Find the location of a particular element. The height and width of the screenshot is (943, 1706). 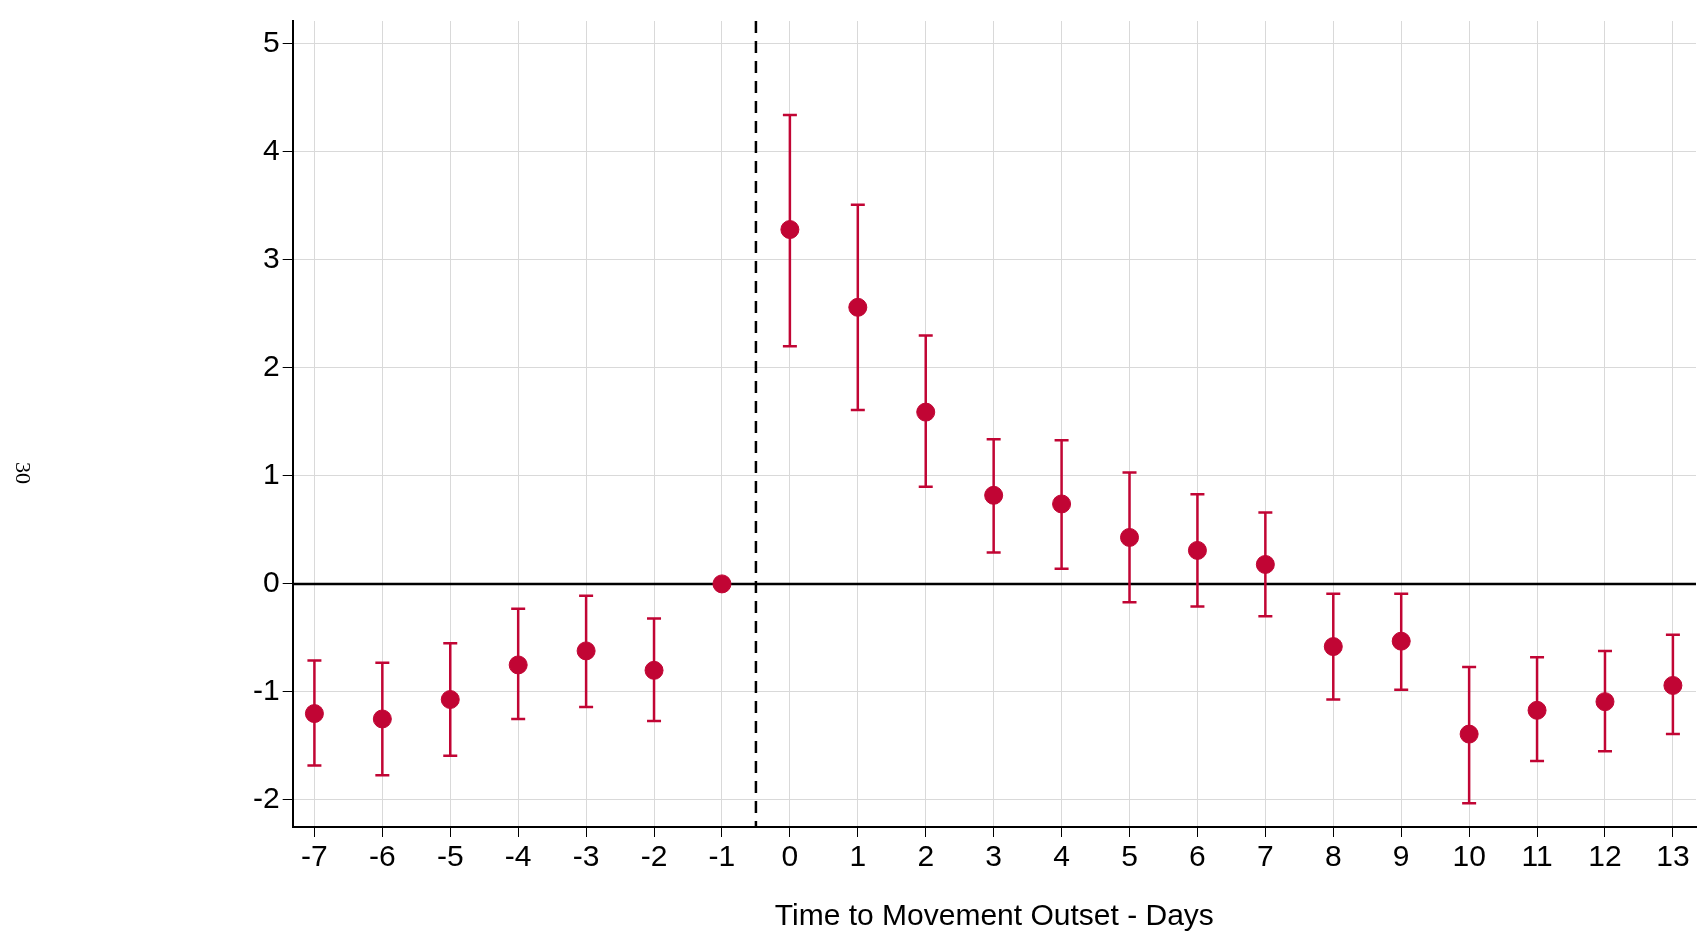

x-tick-label: -4 is located at coordinates (518, 856).